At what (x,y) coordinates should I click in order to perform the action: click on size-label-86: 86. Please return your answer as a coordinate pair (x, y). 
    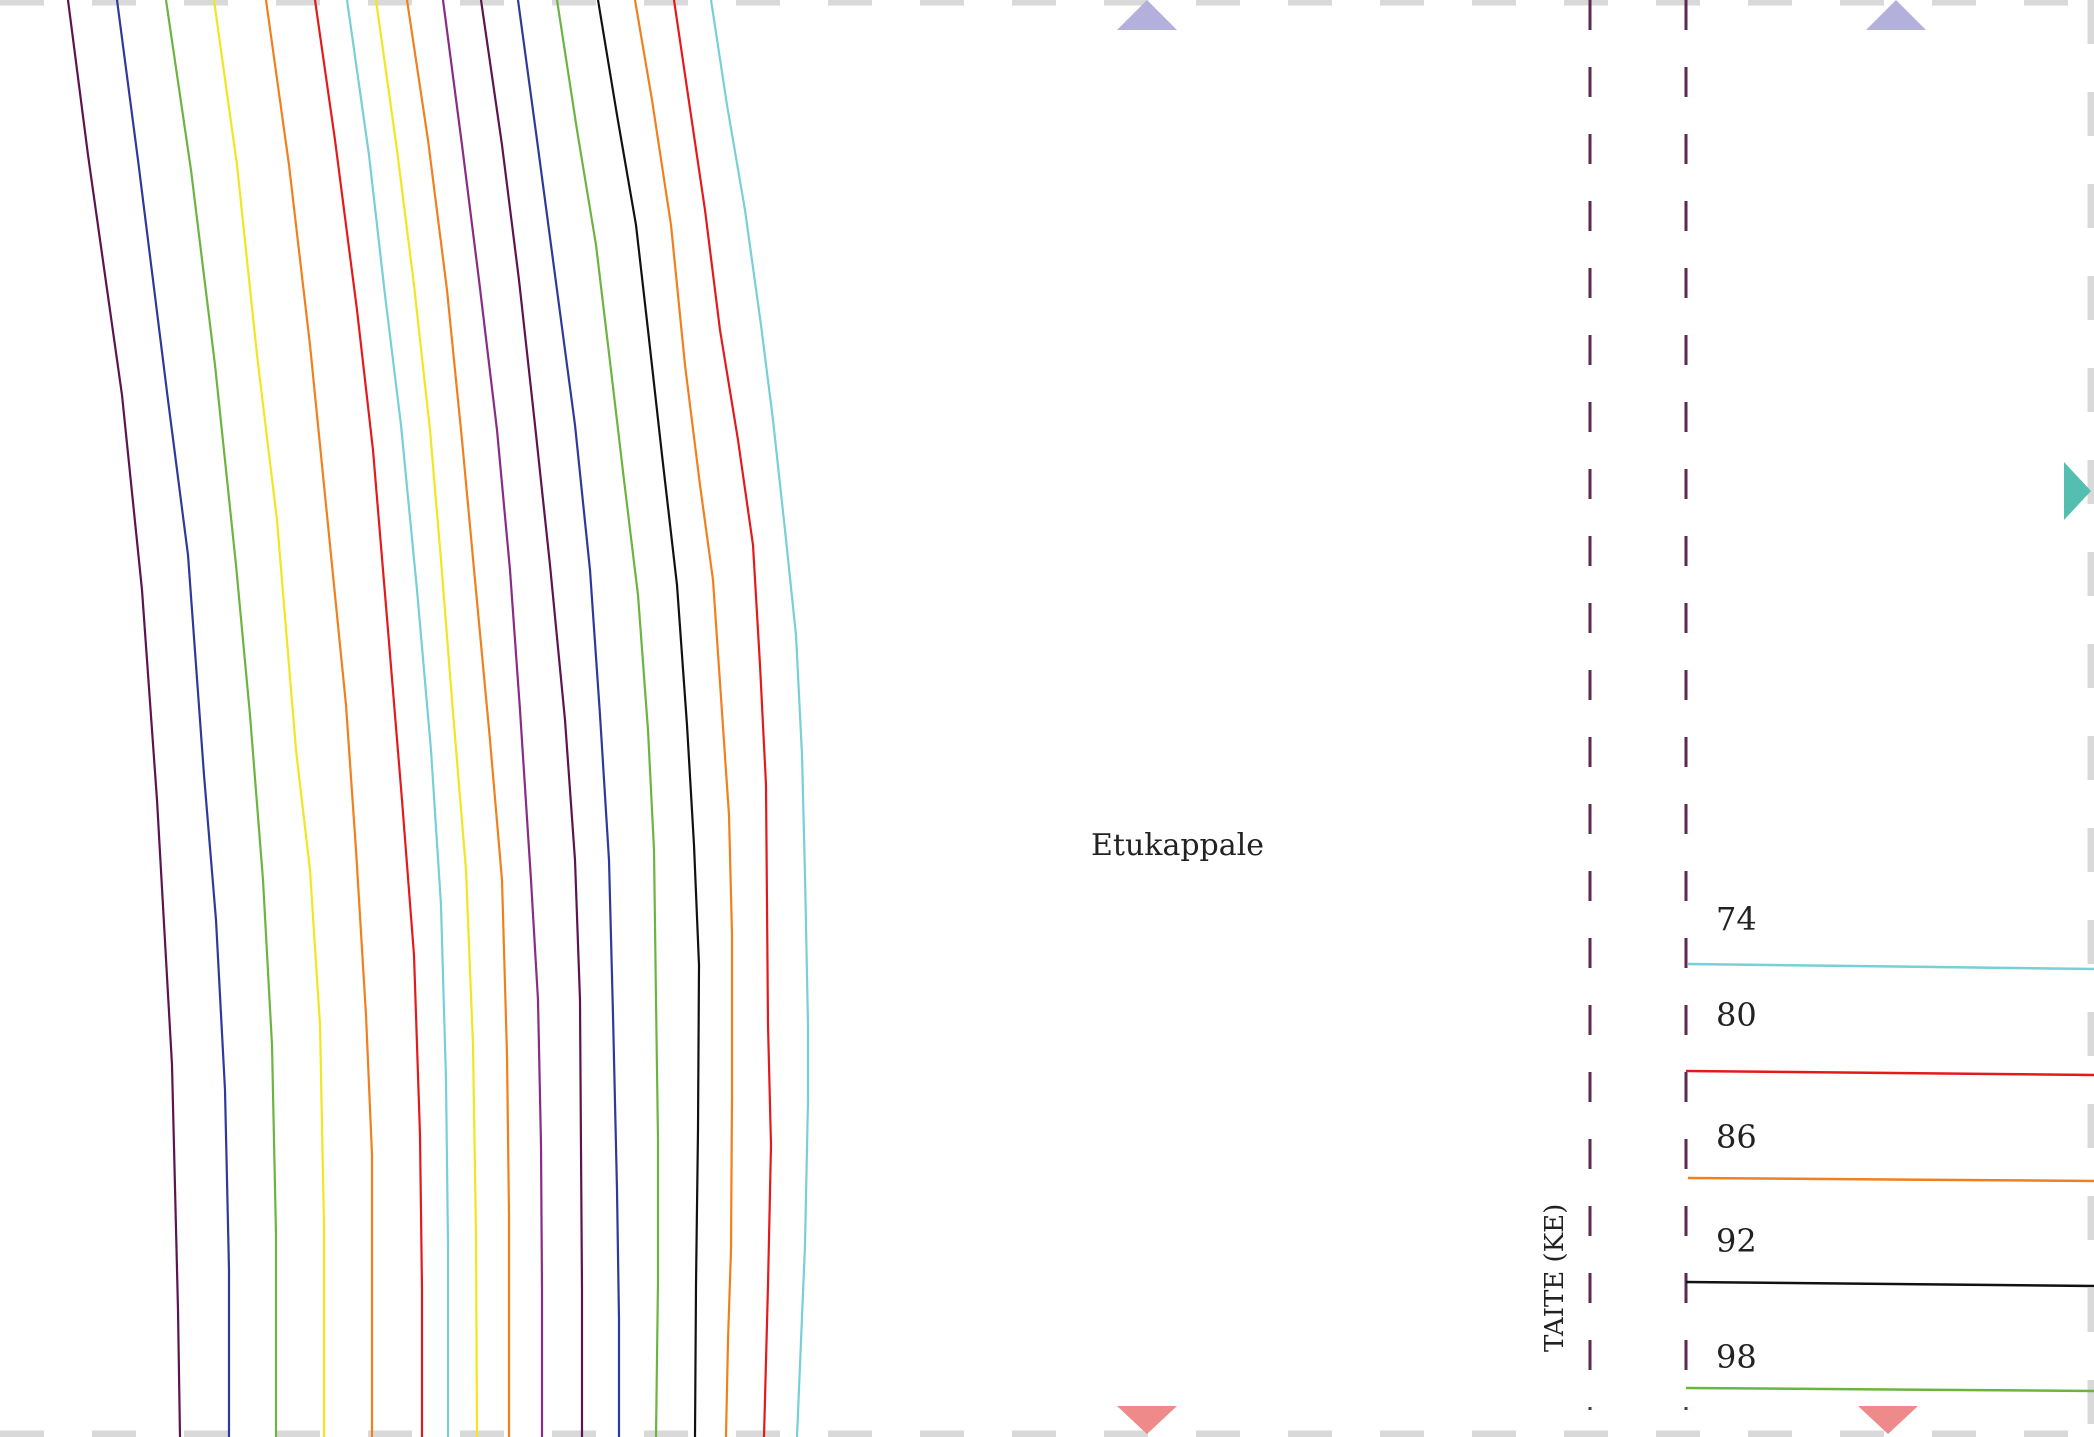
    Looking at the image, I should click on (1736, 1137).